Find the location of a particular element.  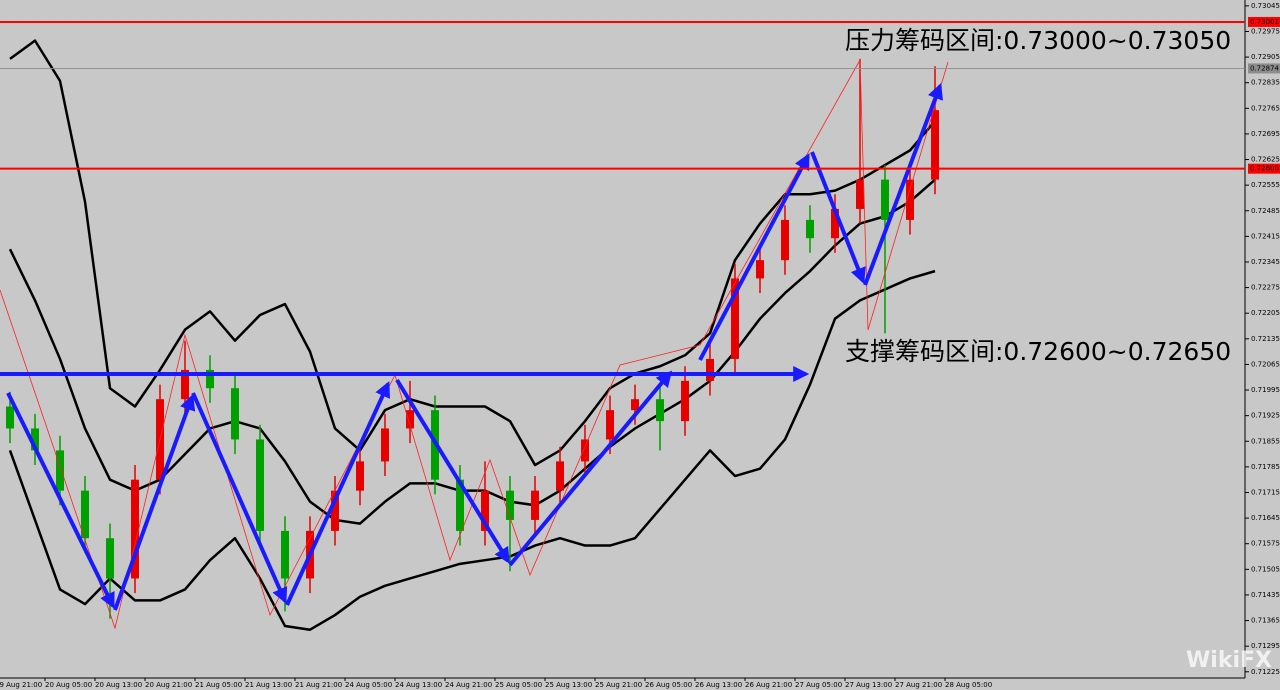

y-tick-label: 0.71295 is located at coordinates (1265, 646).